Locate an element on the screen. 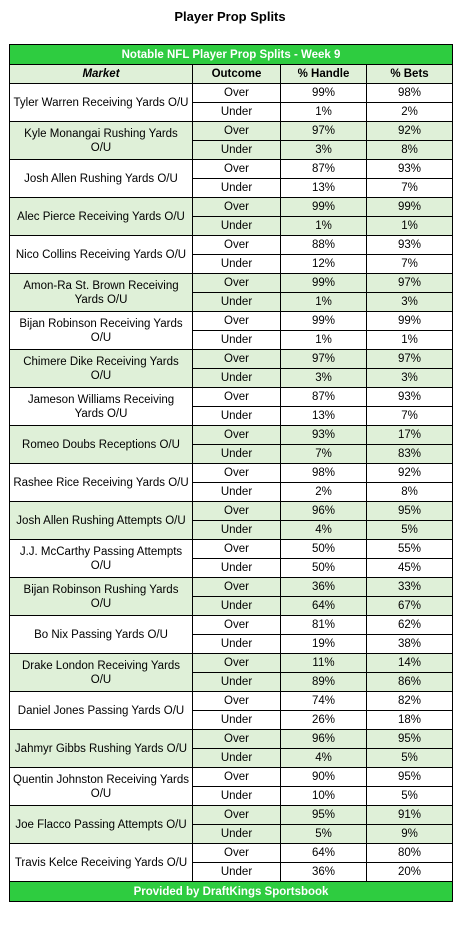 Image resolution: width=460 pixels, height=938 pixels. handle-cell: 3% is located at coordinates (324, 378).